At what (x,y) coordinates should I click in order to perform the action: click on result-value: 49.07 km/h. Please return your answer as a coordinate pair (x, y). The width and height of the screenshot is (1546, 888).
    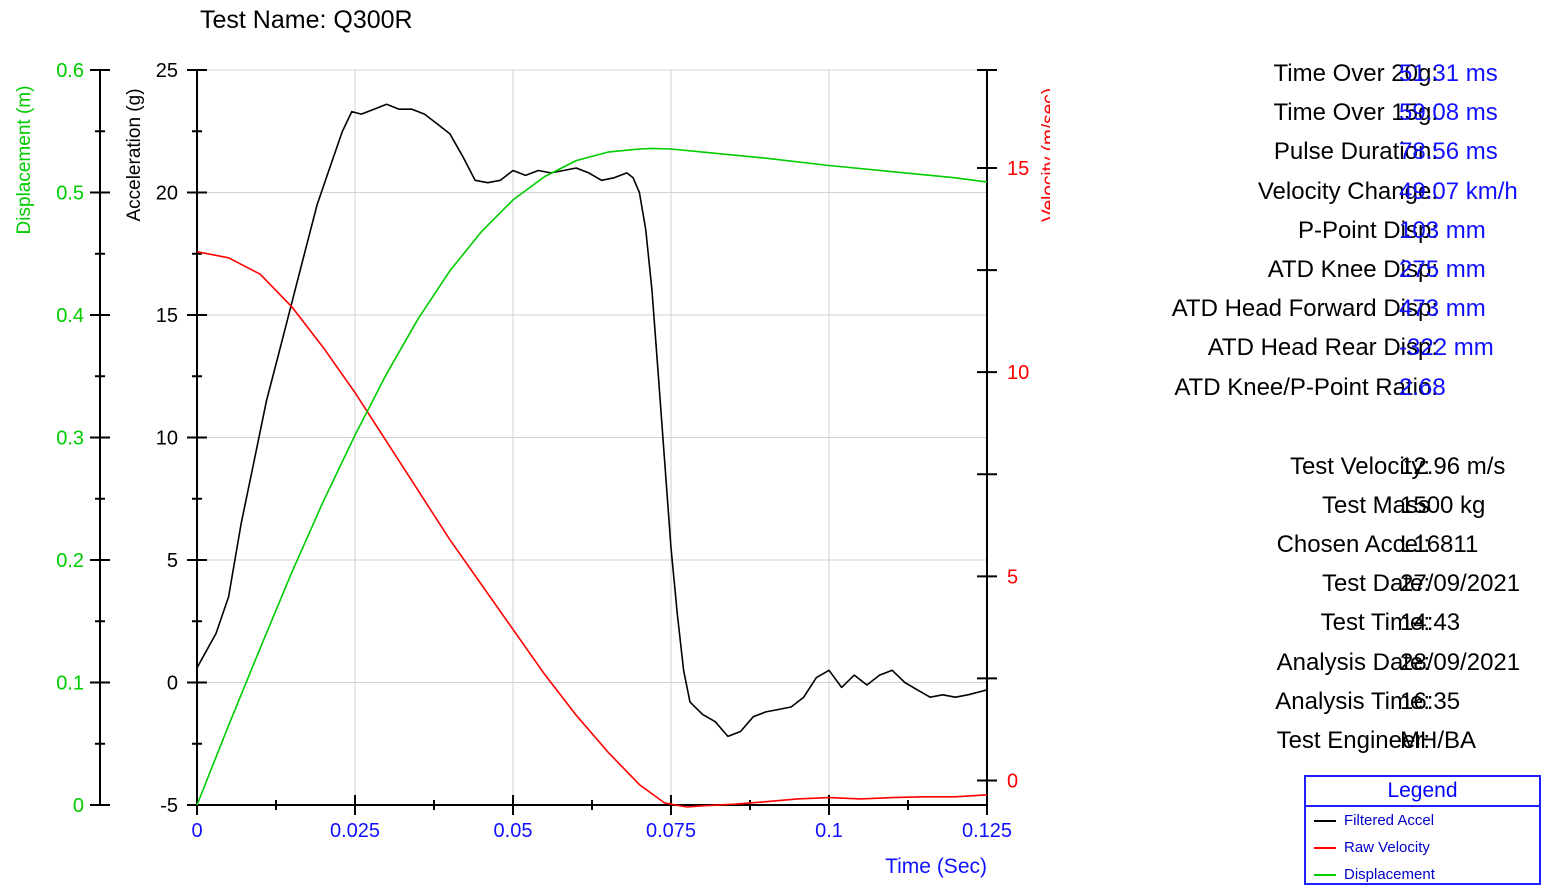
    Looking at the image, I should click on (1458, 191).